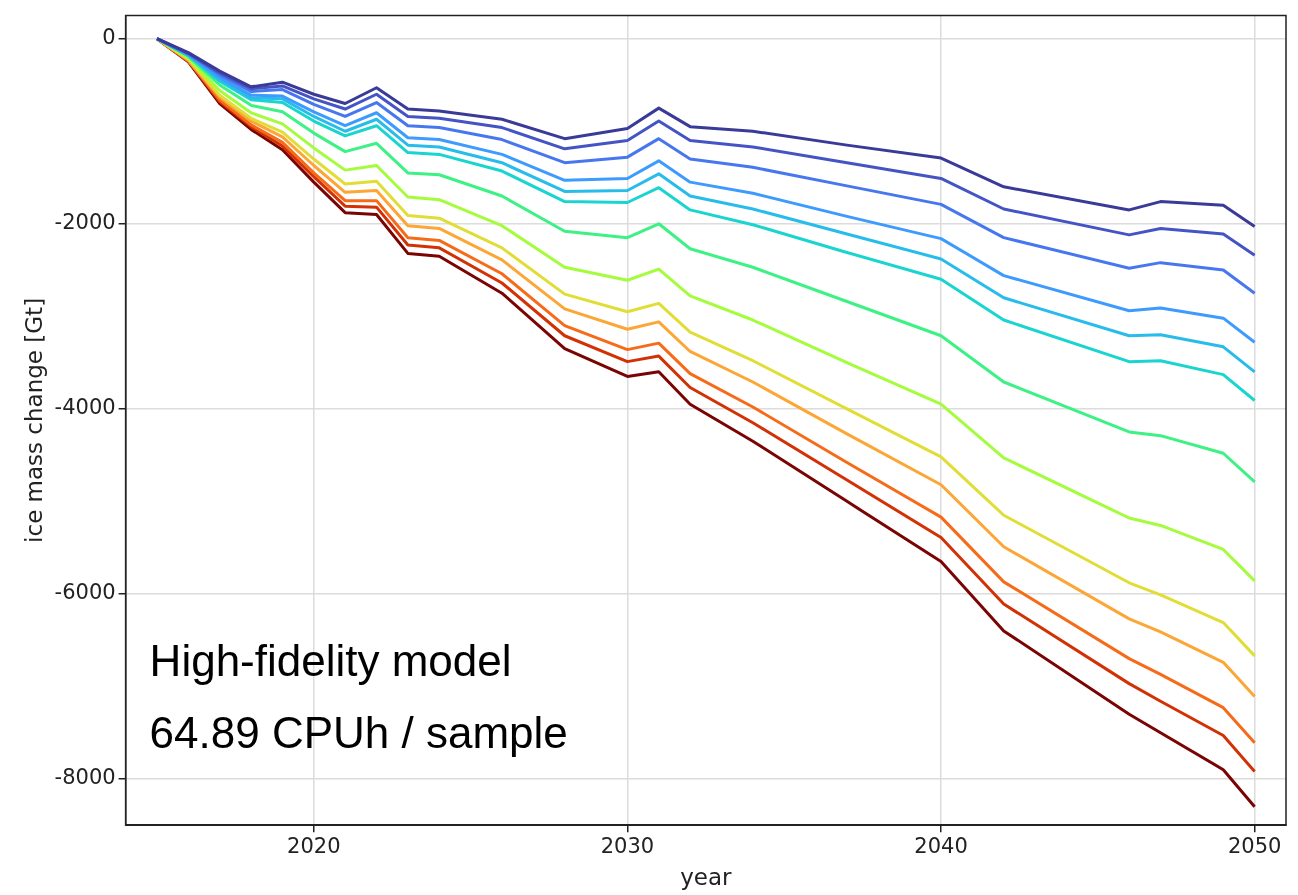 Image resolution: width=1298 pixels, height=895 pixels. What do you see at coordinates (109, 37) in the screenshot?
I see `y-tick-label: 0` at bounding box center [109, 37].